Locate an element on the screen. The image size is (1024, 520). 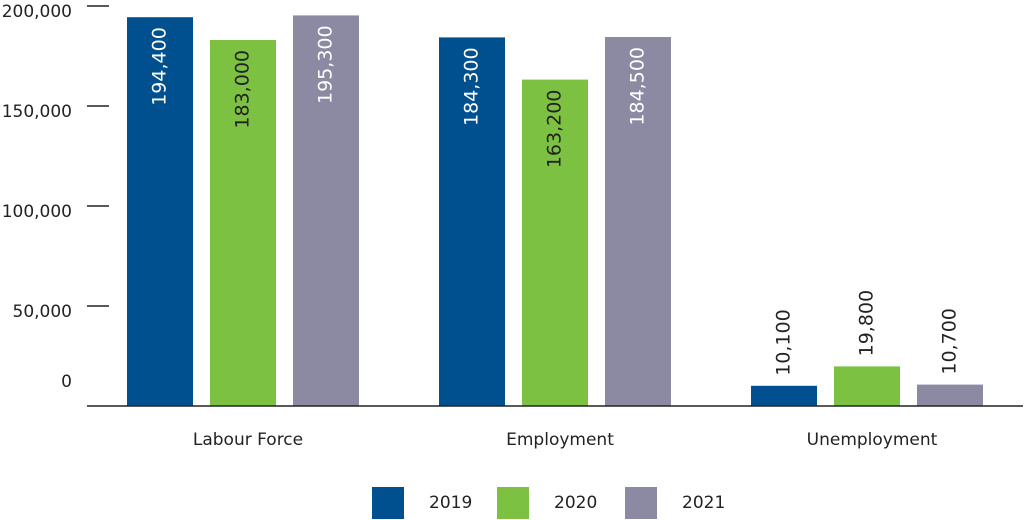
legend-label: 2019 is located at coordinates (450, 503).